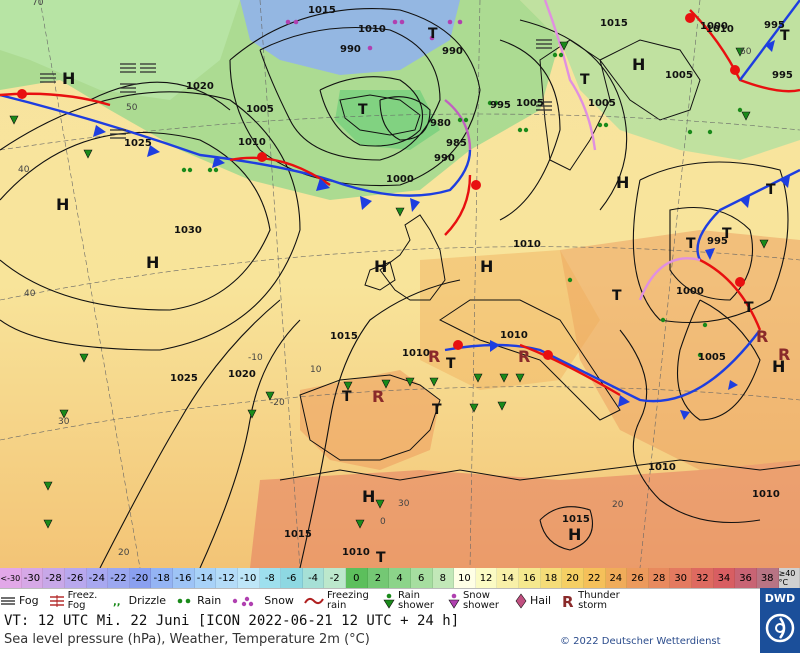  Describe the element at coordinates (599, 600) in the screenshot. I see `legend-thunderstorm-label: Thunder storm` at that location.